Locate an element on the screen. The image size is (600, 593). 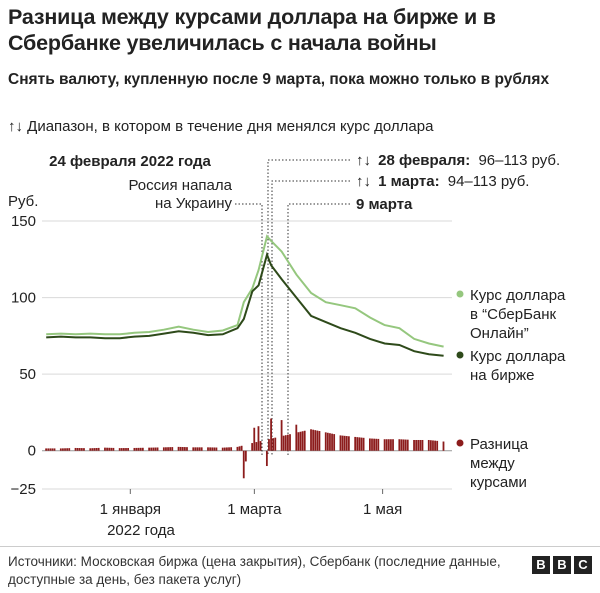
bbc-logo-letter-b1: B is located at coordinates (541, 565).